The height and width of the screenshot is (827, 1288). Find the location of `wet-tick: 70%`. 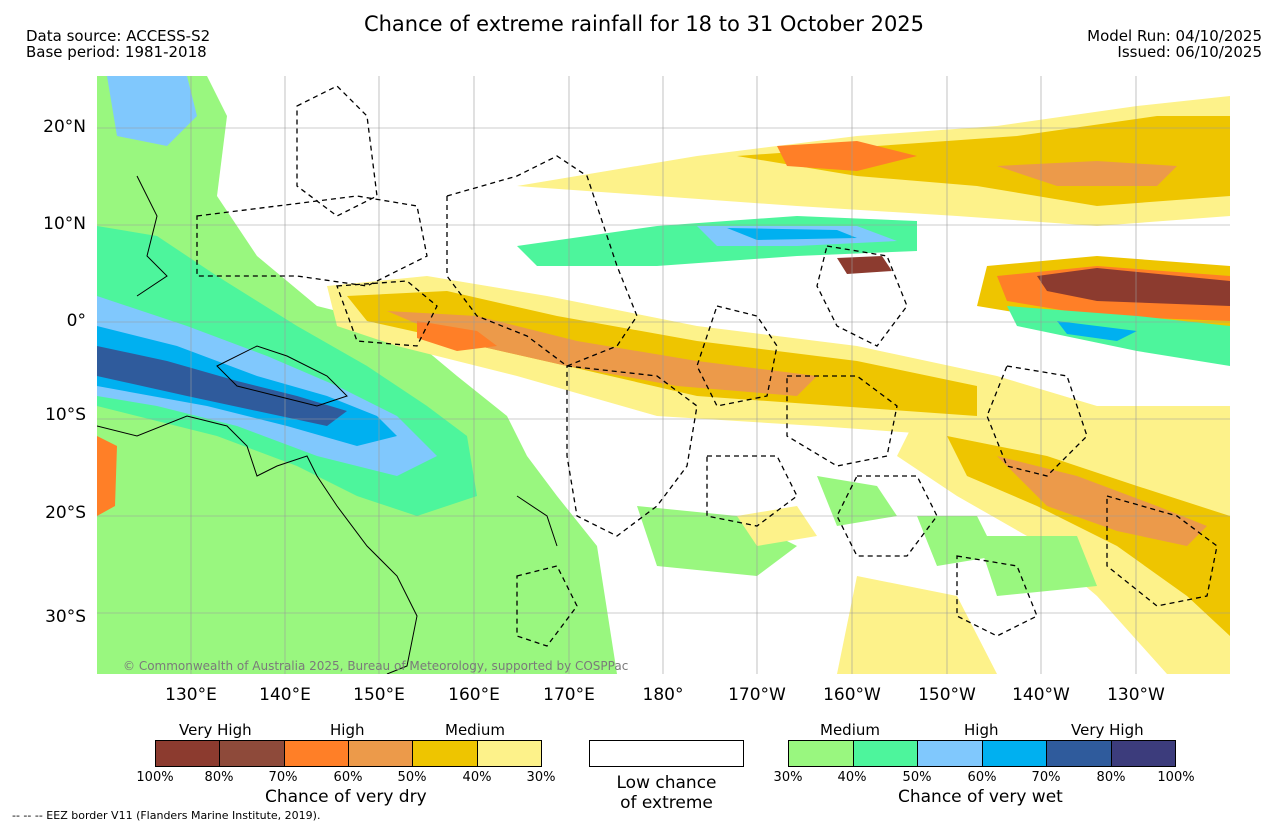

wet-tick: 70% is located at coordinates (1046, 777).